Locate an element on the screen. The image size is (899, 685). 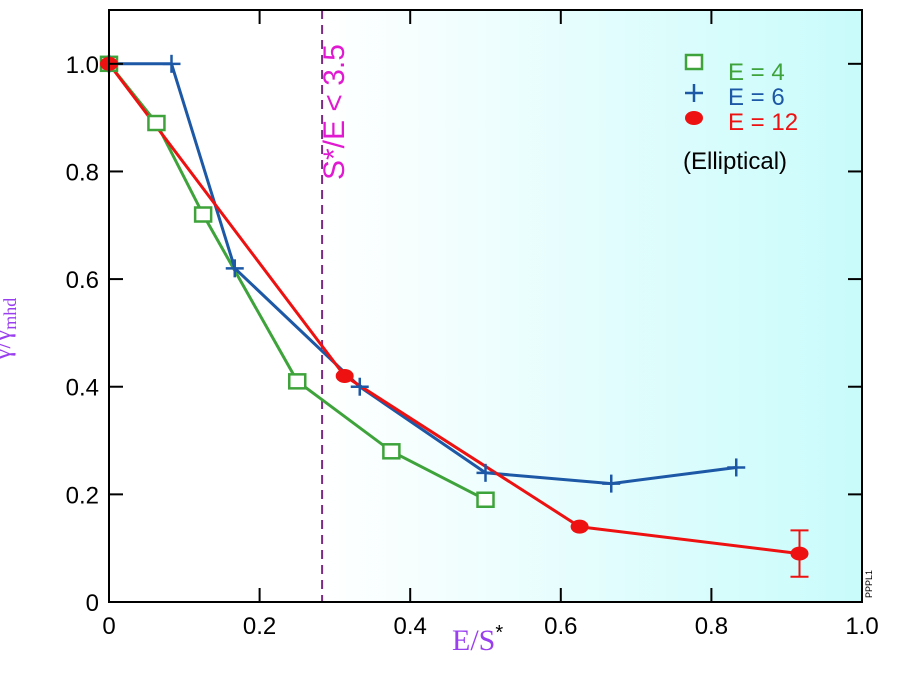
y-tick-label: 0.4 is located at coordinates (82, 388).